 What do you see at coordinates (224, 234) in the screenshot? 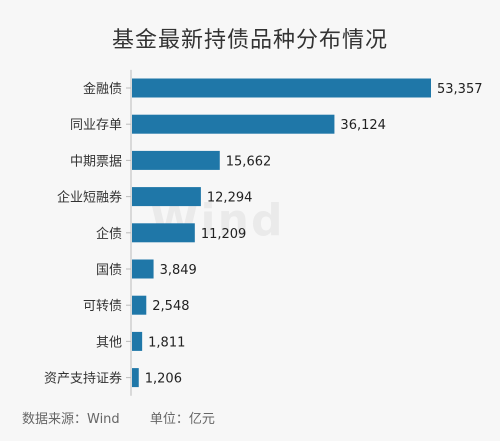
I see `data-label: 11,209` at bounding box center [224, 234].